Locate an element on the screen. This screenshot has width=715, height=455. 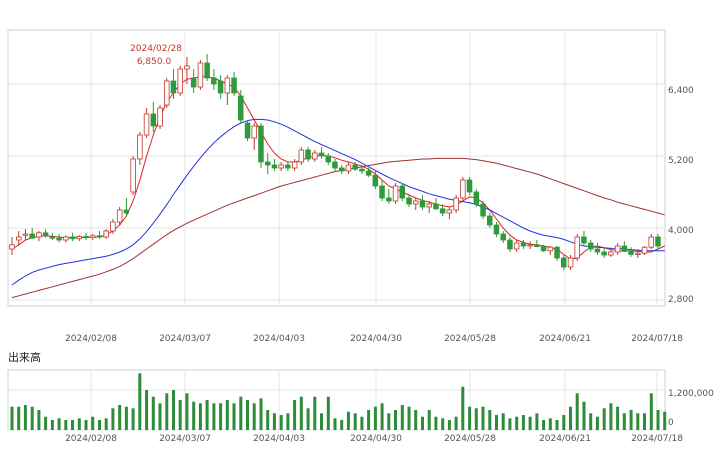
x-tick-label: 2024/04/03 is located at coordinates (279, 339).